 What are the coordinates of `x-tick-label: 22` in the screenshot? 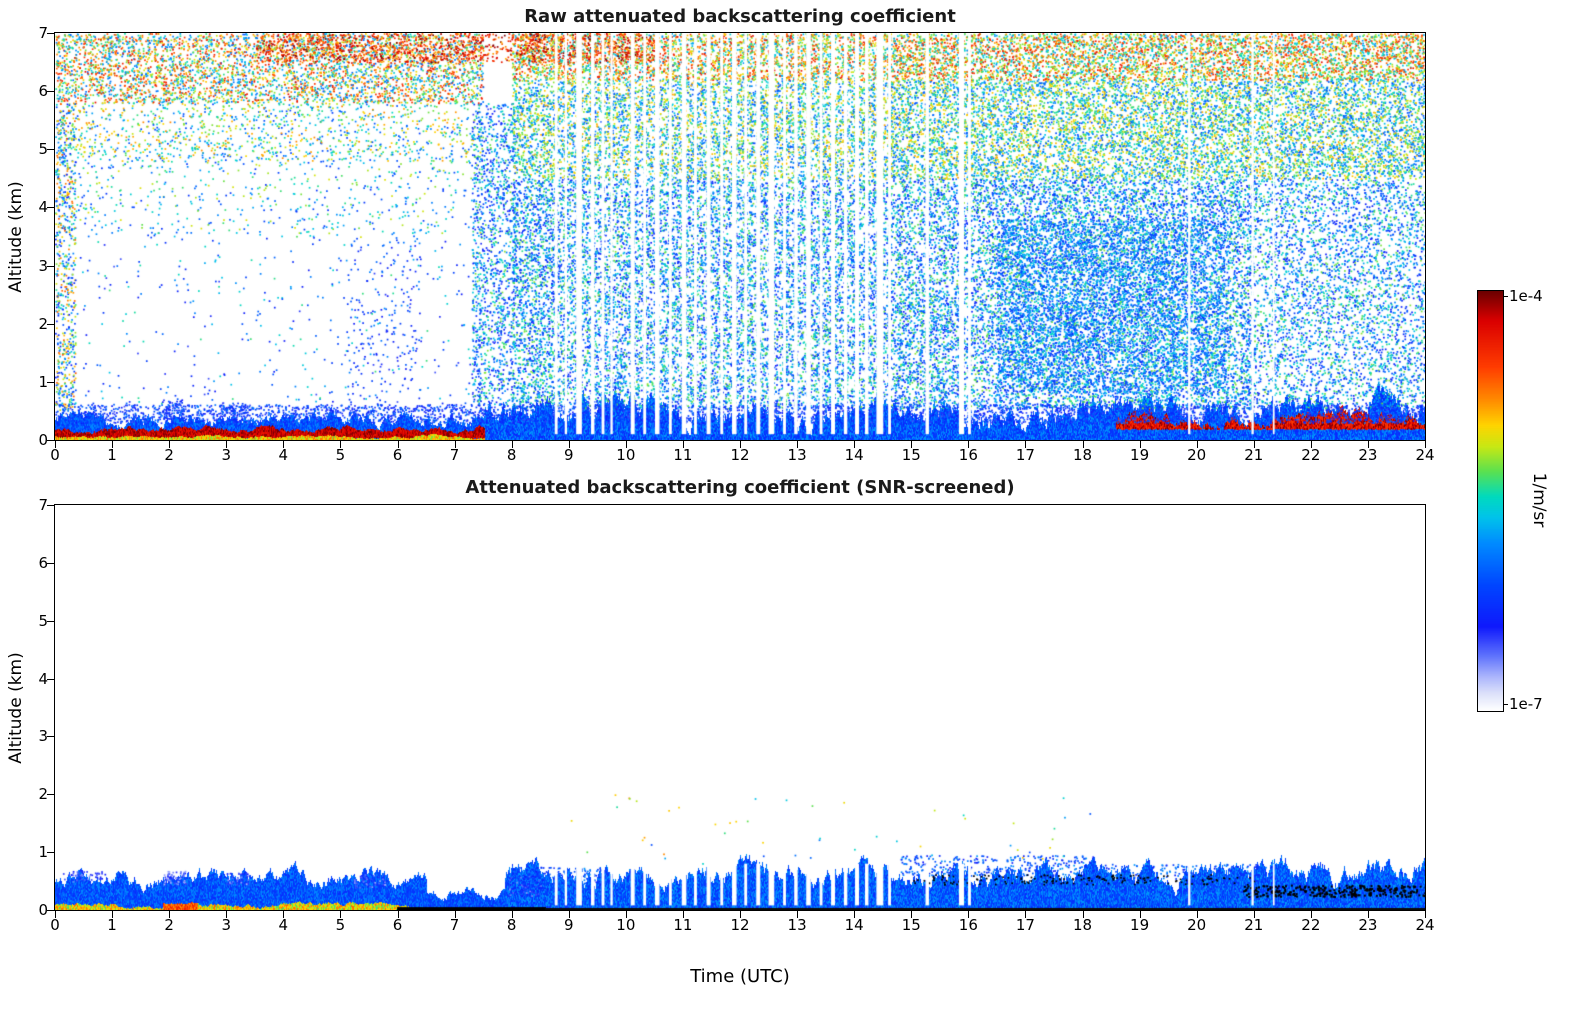 It's located at (1311, 455).